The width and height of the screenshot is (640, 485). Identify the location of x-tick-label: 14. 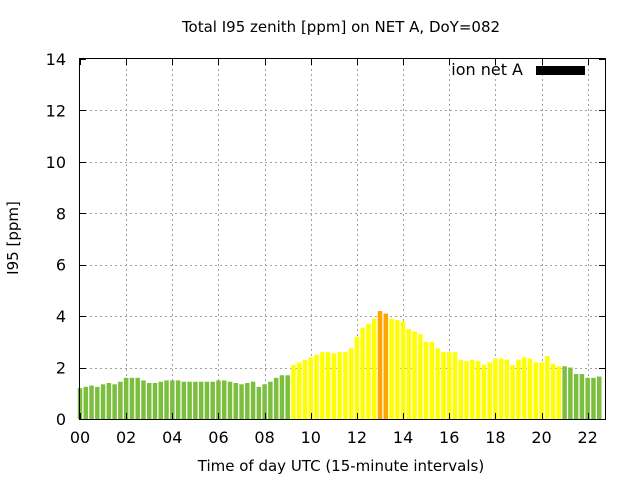
(403, 437).